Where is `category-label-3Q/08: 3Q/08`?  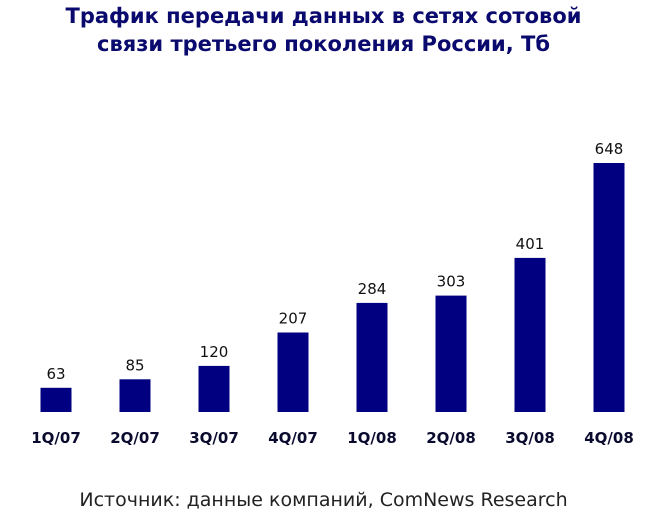 category-label-3Q/08: 3Q/08 is located at coordinates (530, 438).